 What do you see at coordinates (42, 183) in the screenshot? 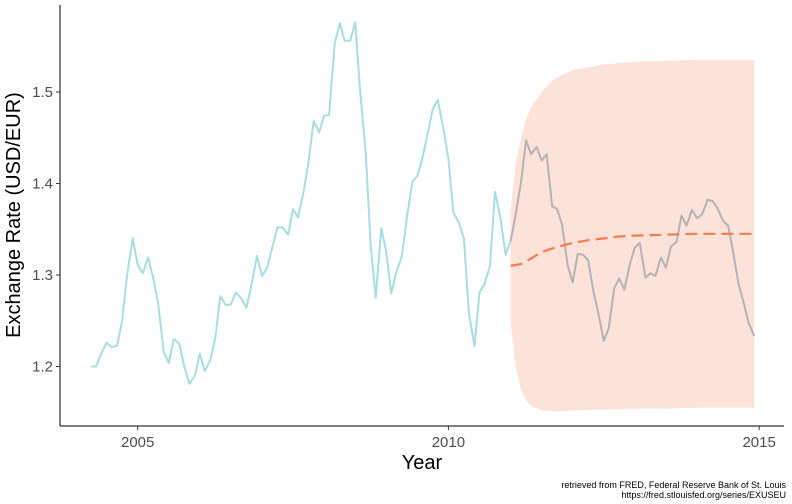
I see `y-tick-label: 1.4` at bounding box center [42, 183].